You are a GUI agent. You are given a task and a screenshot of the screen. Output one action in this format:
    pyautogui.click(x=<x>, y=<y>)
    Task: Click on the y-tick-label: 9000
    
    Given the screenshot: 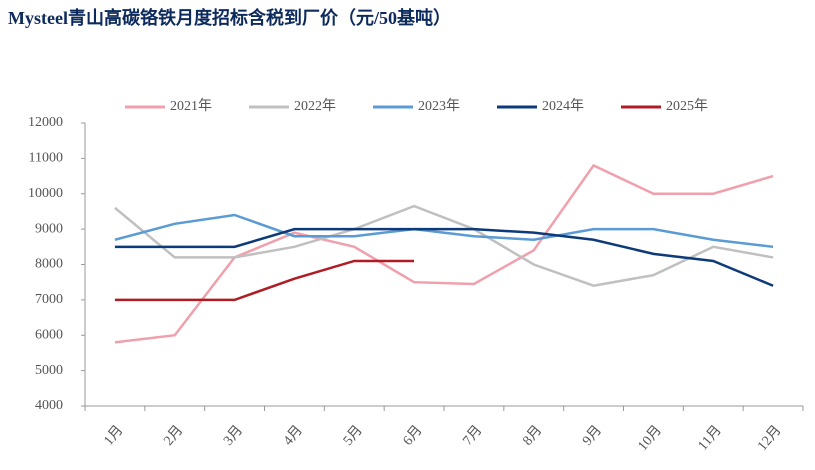 What is the action you would take?
    pyautogui.click(x=49, y=228)
    